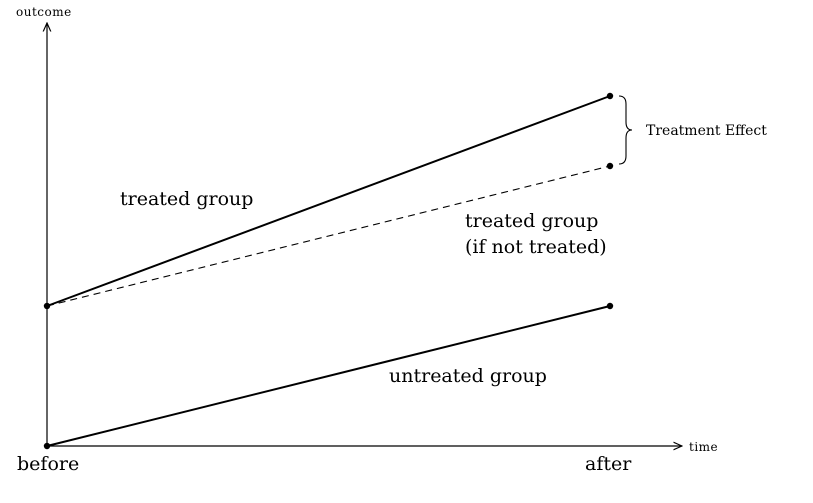 The width and height of the screenshot is (813, 503). Describe the element at coordinates (47, 306) in the screenshot. I see `point-treated-before` at that location.